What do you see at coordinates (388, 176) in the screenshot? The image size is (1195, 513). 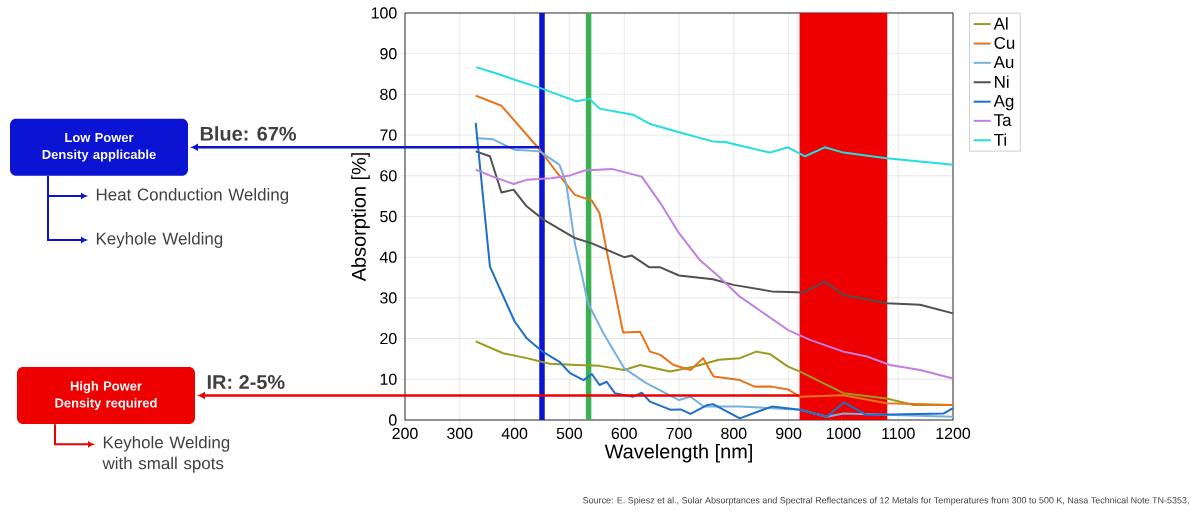 I see `y-tick-label: 60` at bounding box center [388, 176].